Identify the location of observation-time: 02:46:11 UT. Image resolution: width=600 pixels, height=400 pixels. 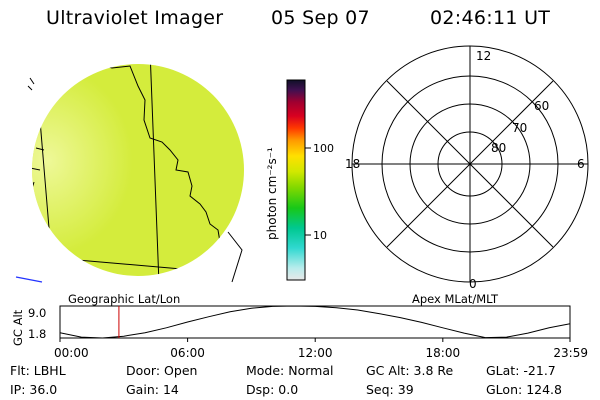
(490, 18).